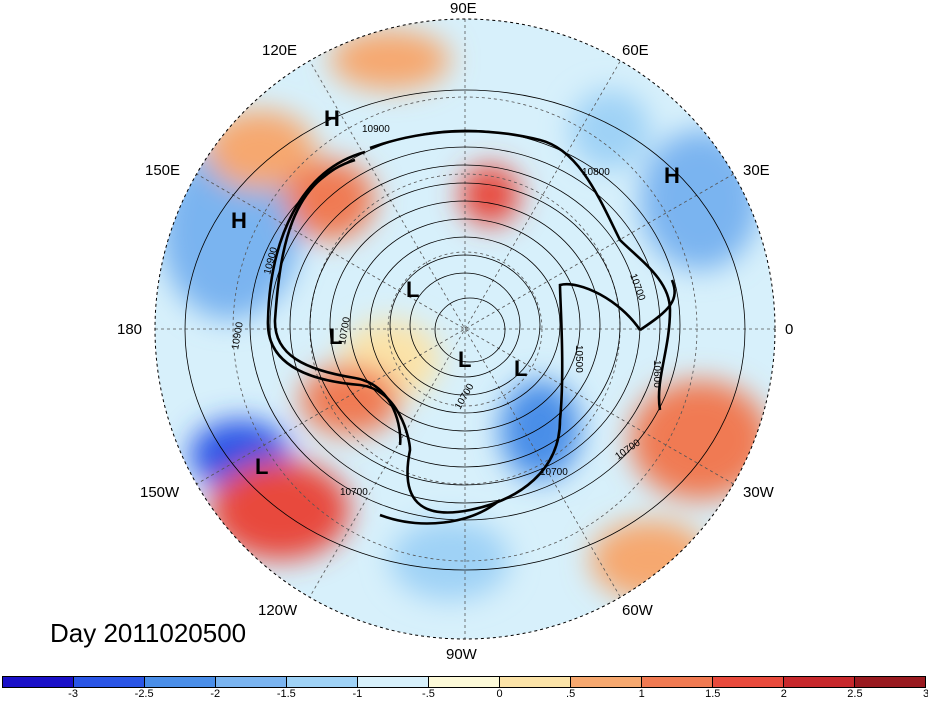 The height and width of the screenshot is (702, 928). What do you see at coordinates (464, 695) in the screenshot?
I see `colorbar-tick-labels: -3 -2.5 -2 -1.5 -1 -.5 0 .5 1 1.5 2 2.5 3` at bounding box center [464, 695].